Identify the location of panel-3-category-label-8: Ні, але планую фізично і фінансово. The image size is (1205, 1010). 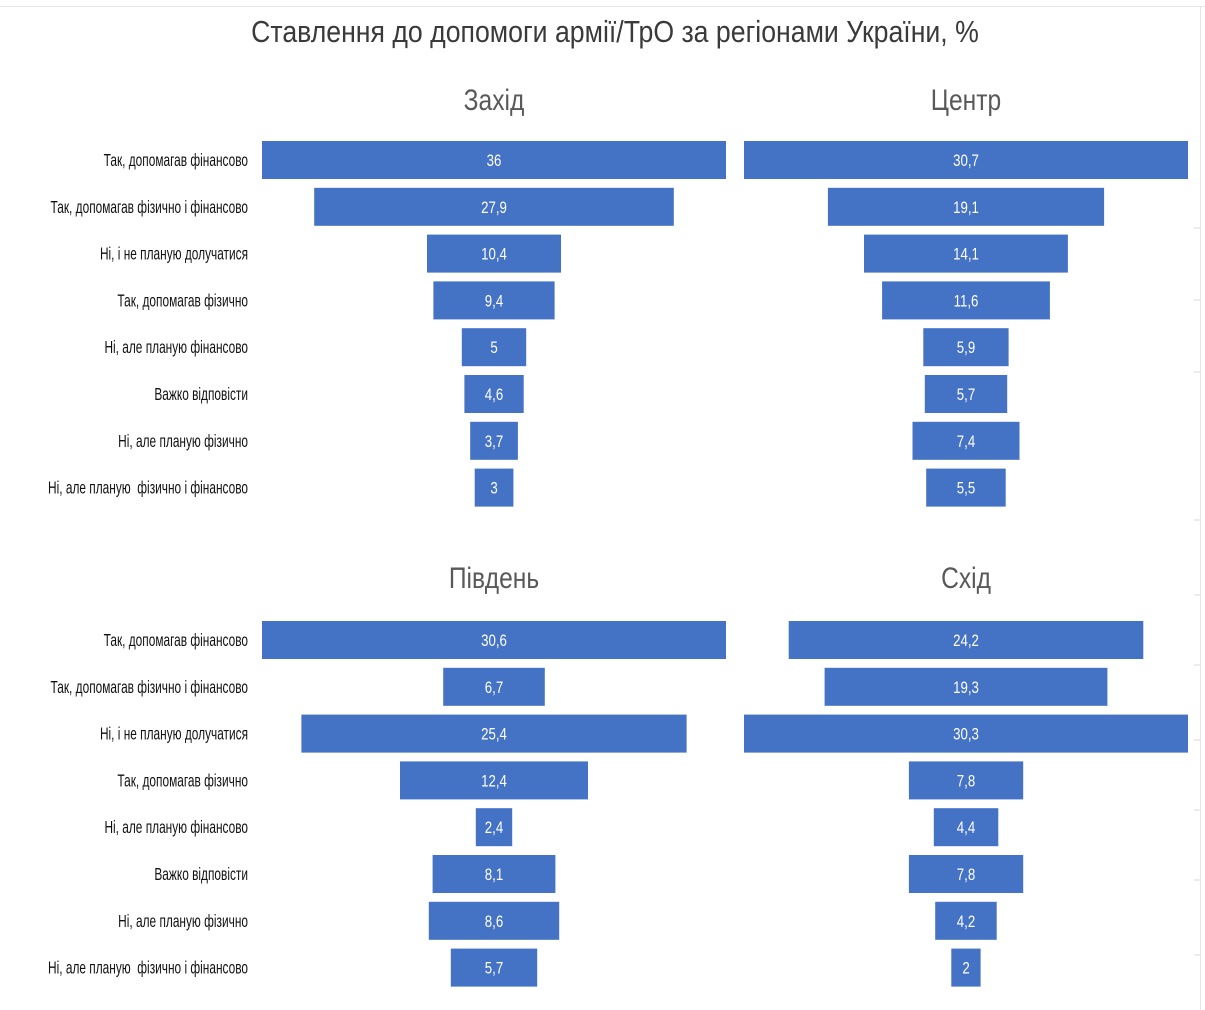
(148, 968).